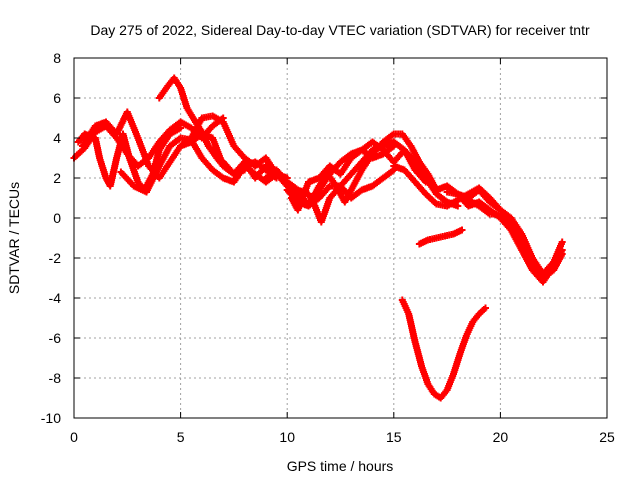 Image resolution: width=640 pixels, height=480 pixels. I want to click on y-axis-label: SDTVAR / TECUs, so click(14, 238).